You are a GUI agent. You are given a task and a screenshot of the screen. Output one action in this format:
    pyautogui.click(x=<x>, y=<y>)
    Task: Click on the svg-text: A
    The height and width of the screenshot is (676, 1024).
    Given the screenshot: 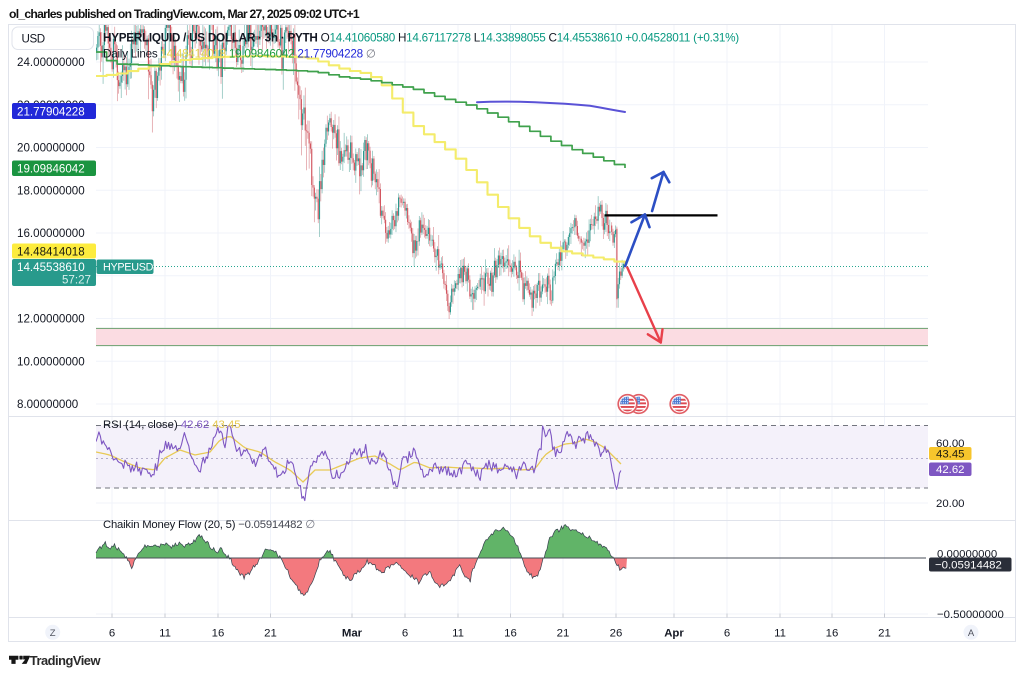 What is the action you would take?
    pyautogui.click(x=971, y=633)
    